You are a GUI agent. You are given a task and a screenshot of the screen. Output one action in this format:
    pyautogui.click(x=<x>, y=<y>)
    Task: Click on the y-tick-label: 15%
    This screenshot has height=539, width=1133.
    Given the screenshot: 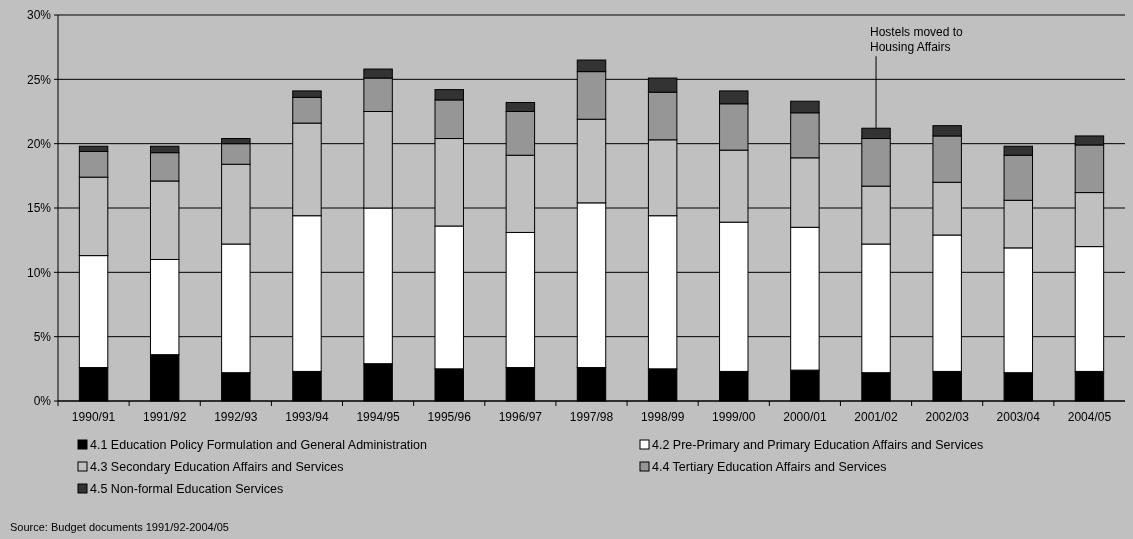 What is the action you would take?
    pyautogui.click(x=39, y=208)
    